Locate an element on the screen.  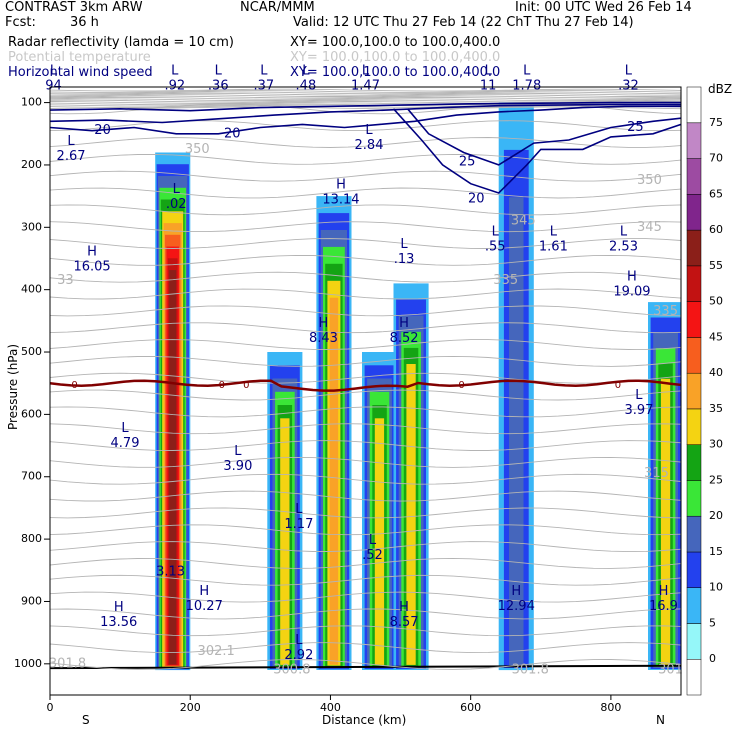
pressure-value-22: 4.79 is located at coordinates (125, 443).